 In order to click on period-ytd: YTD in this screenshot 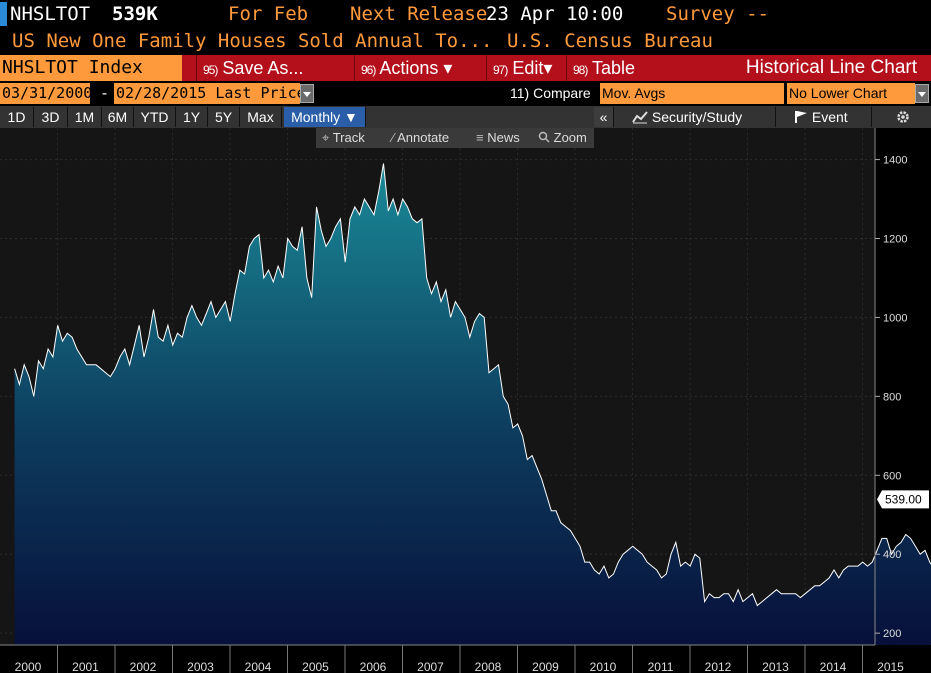, I will do `click(155, 117)`.